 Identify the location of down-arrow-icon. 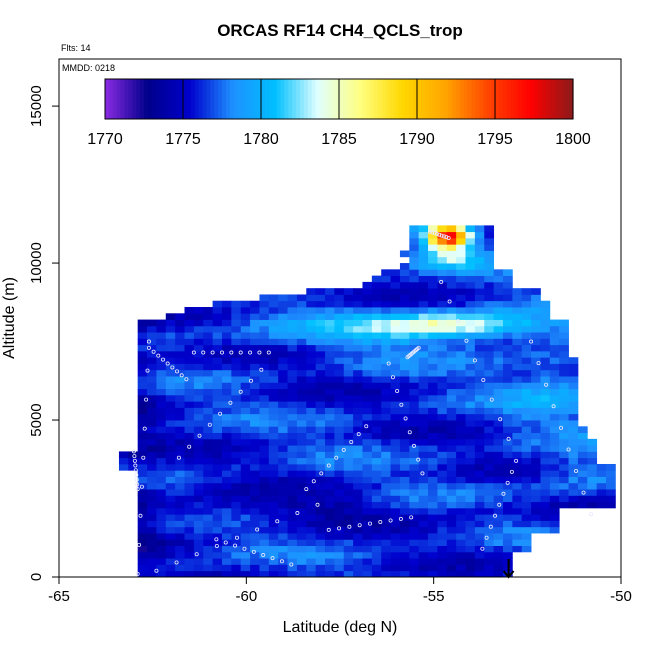
(508, 569).